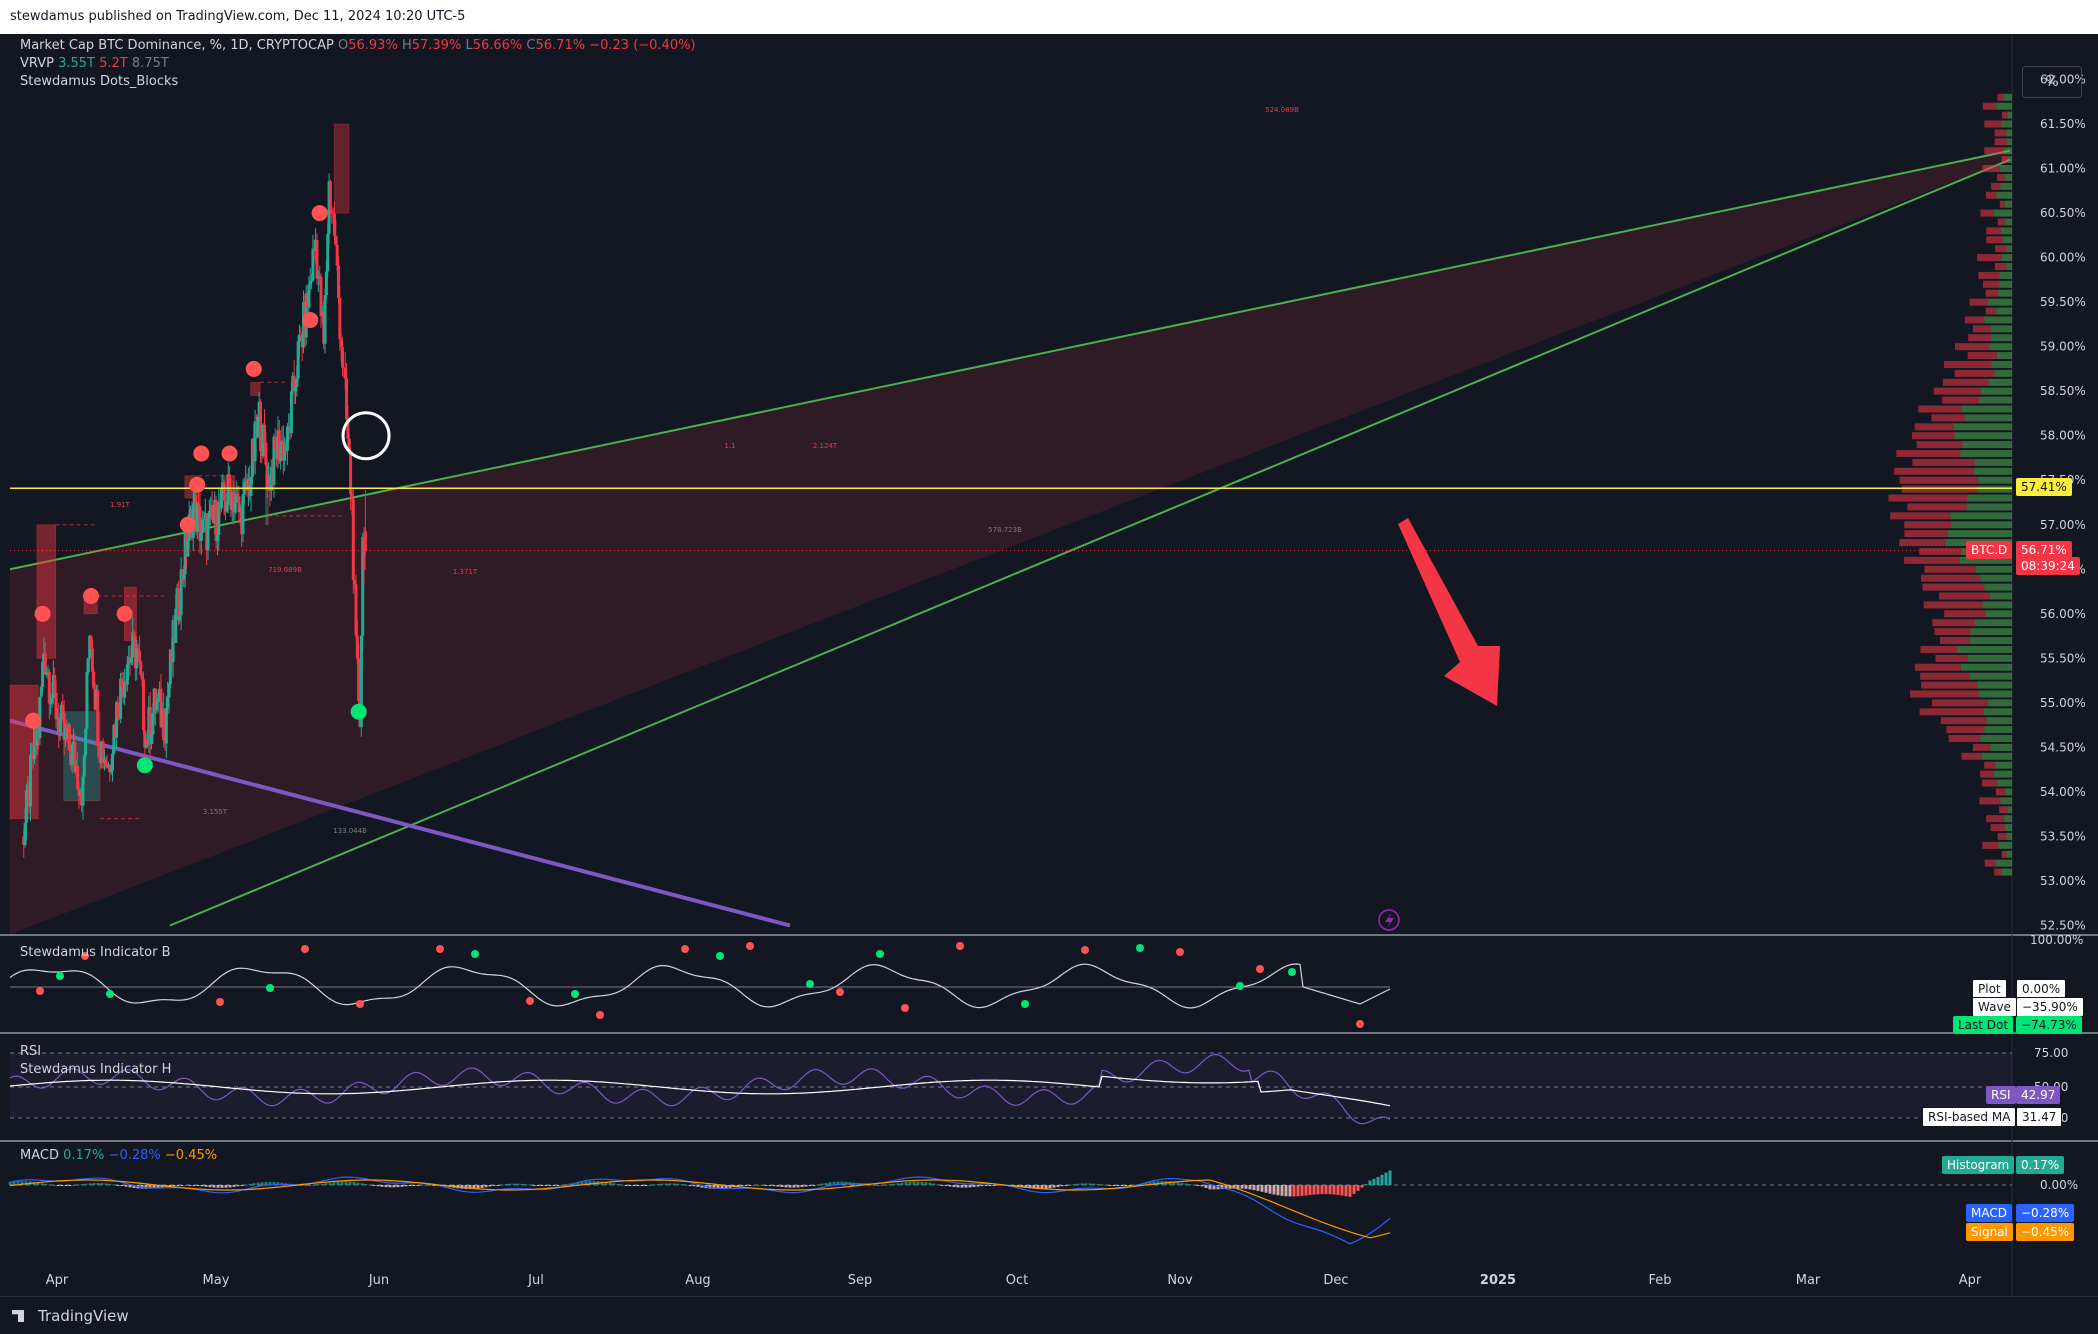 Image resolution: width=2098 pixels, height=1334 pixels. Describe the element at coordinates (2063, 80) in the screenshot. I see `price-tick-label: 62.00%` at that location.